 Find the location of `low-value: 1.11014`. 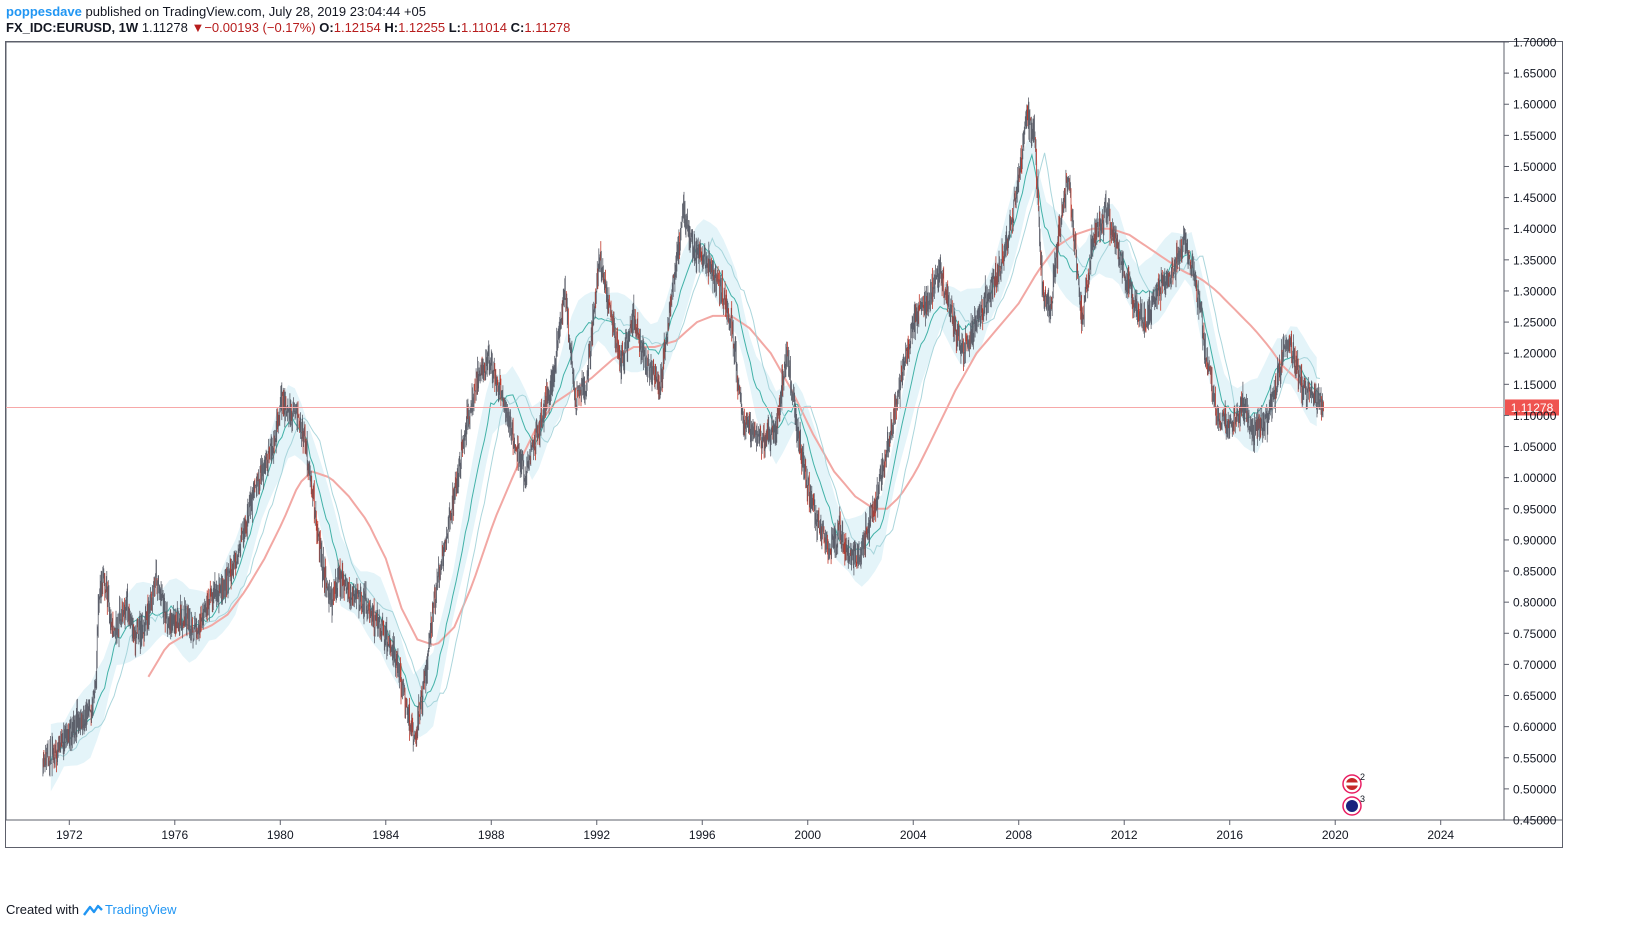

low-value: 1.11014 is located at coordinates (484, 27).